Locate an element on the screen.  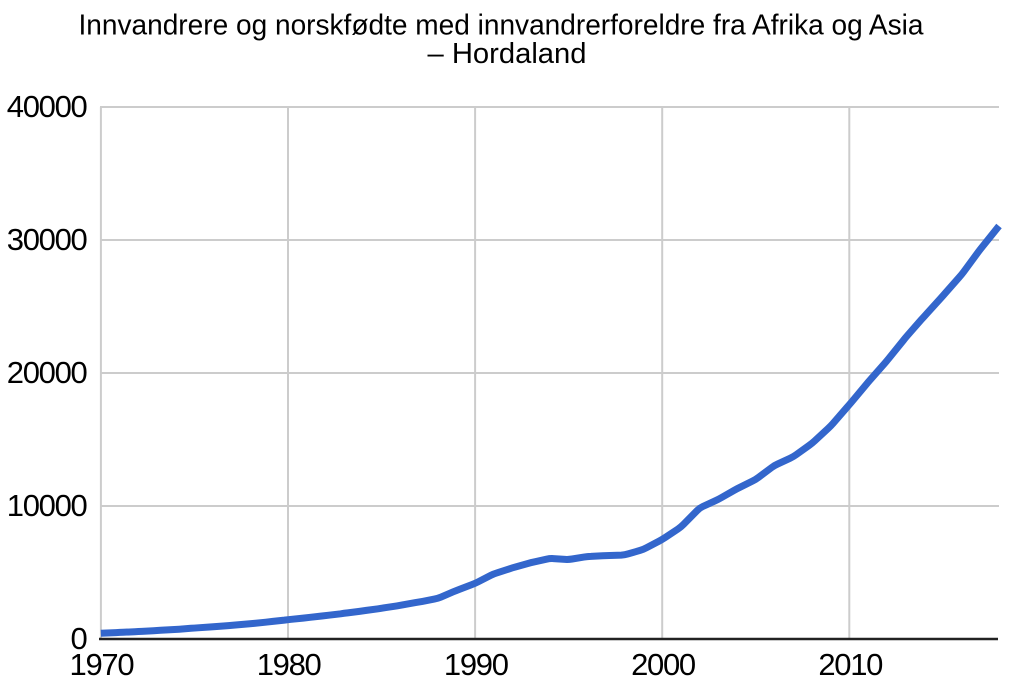
svg-text: 40000 is located at coordinates (47, 106).